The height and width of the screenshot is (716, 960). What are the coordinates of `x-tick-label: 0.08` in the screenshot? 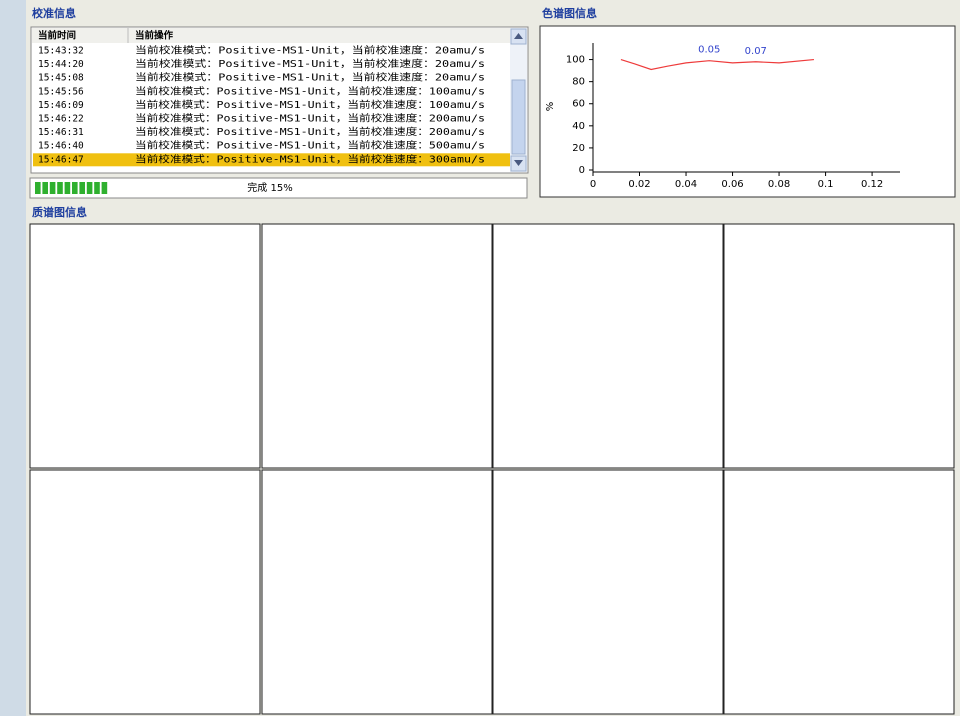 It's located at (779, 184).